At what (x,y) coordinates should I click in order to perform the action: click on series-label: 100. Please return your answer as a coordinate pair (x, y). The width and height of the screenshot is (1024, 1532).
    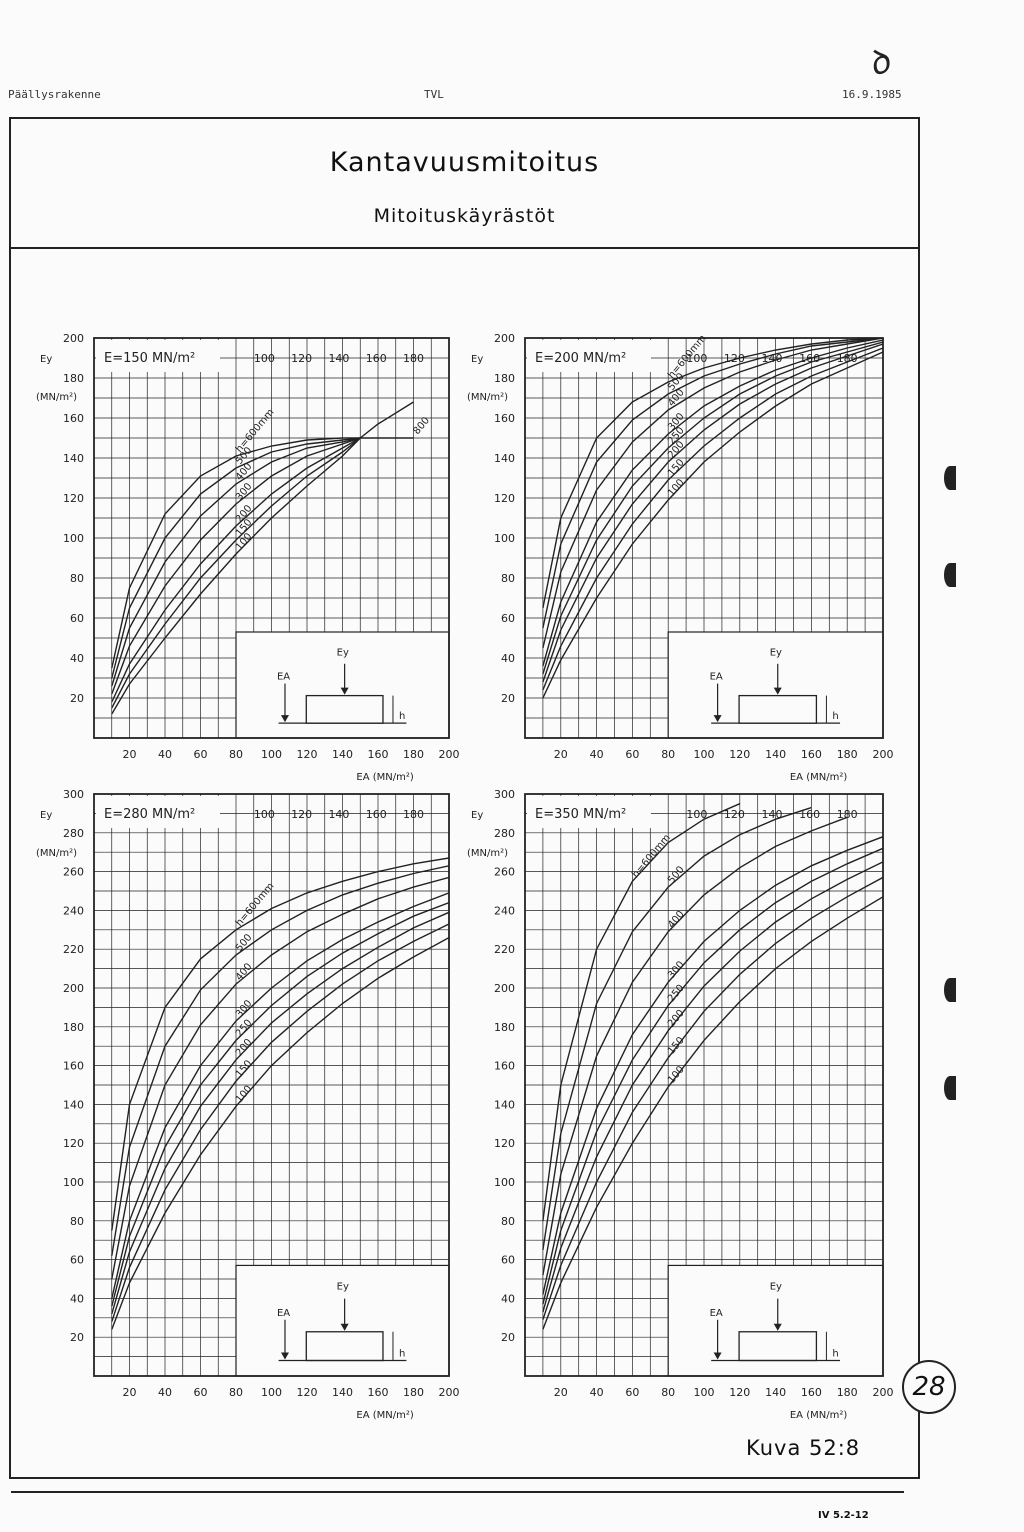
    Looking at the image, I should click on (676, 488).